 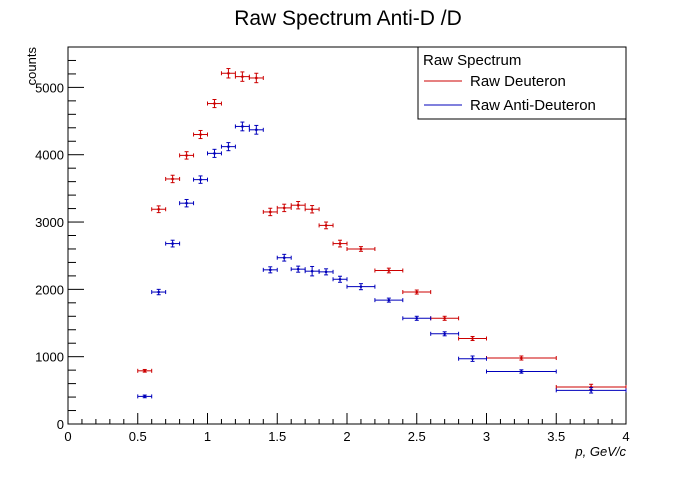 I want to click on x-tick-label: 0.5, so click(x=138, y=436).